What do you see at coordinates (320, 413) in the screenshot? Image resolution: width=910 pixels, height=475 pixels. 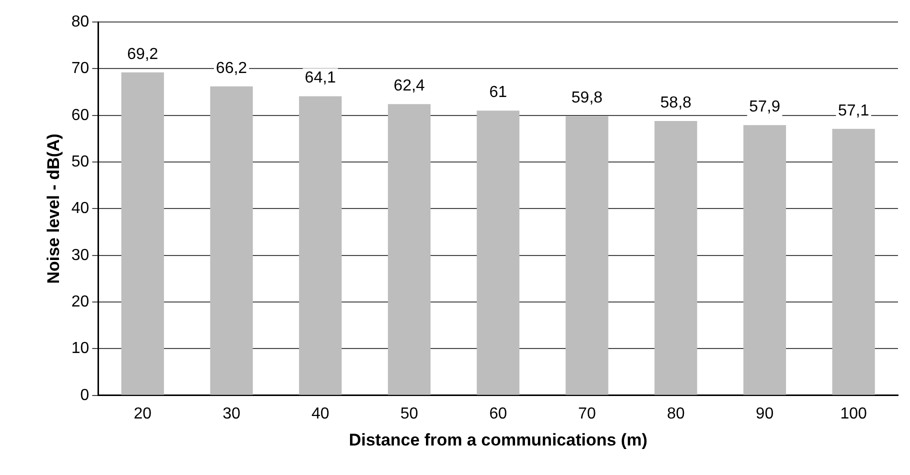 I see `x-tick-label: 40` at bounding box center [320, 413].